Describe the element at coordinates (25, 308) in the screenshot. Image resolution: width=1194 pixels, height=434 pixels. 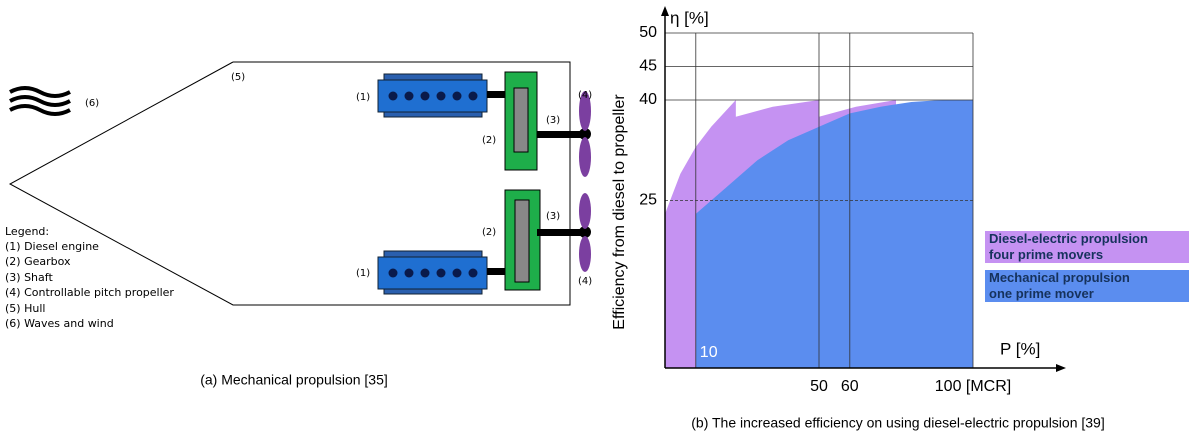
I see `legend-item: (5) Hull` at that location.